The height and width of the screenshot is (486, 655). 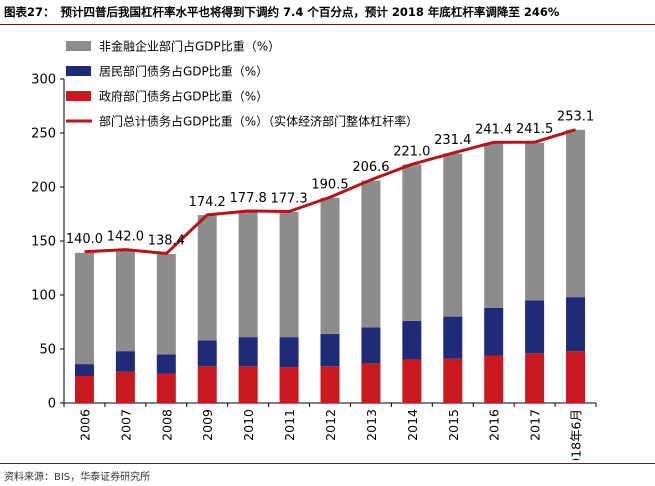 I want to click on x-tick-label: 2012, so click(x=330, y=425).